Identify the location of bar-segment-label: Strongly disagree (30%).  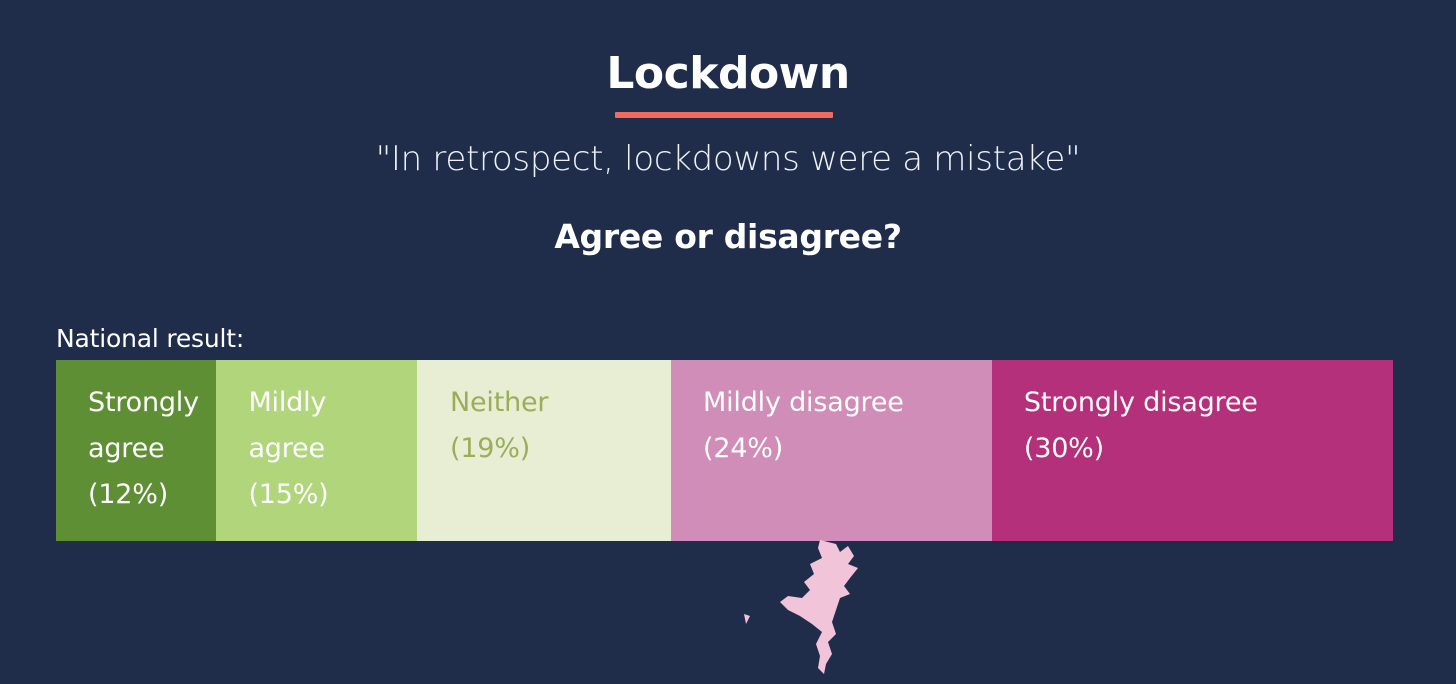
(1140, 425).